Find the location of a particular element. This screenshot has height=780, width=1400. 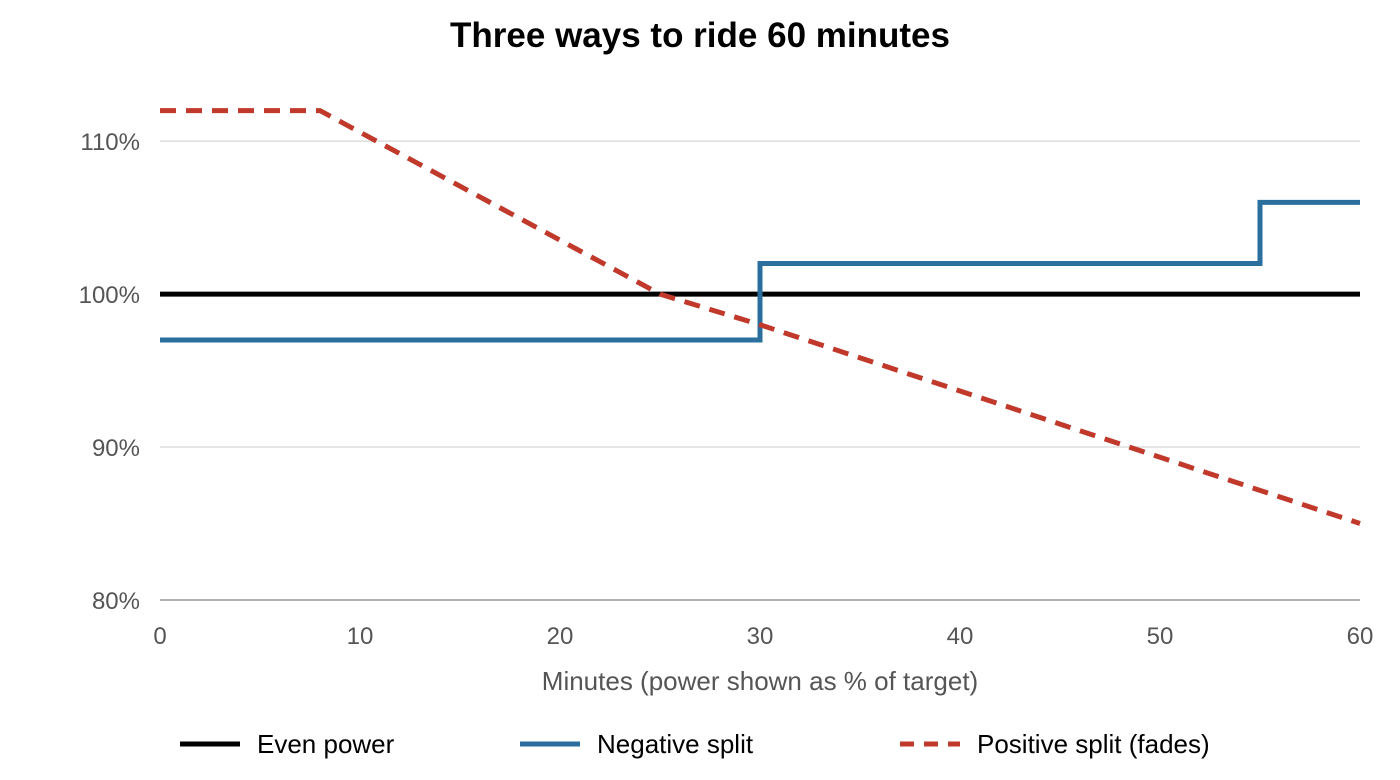

y-tick-label: 100% is located at coordinates (109, 295).